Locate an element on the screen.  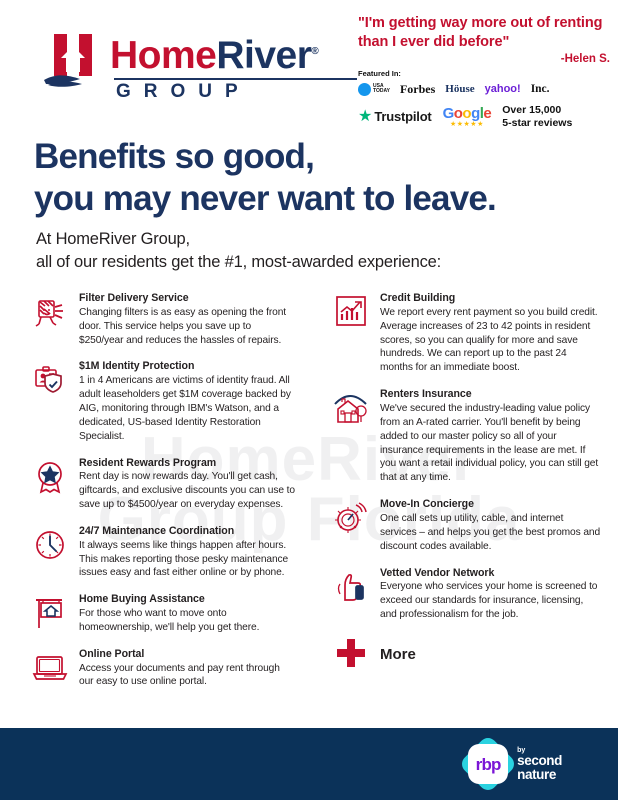
homeriver-wordmark: HomeRiver® GROUP is located at coordinates (233, 66).